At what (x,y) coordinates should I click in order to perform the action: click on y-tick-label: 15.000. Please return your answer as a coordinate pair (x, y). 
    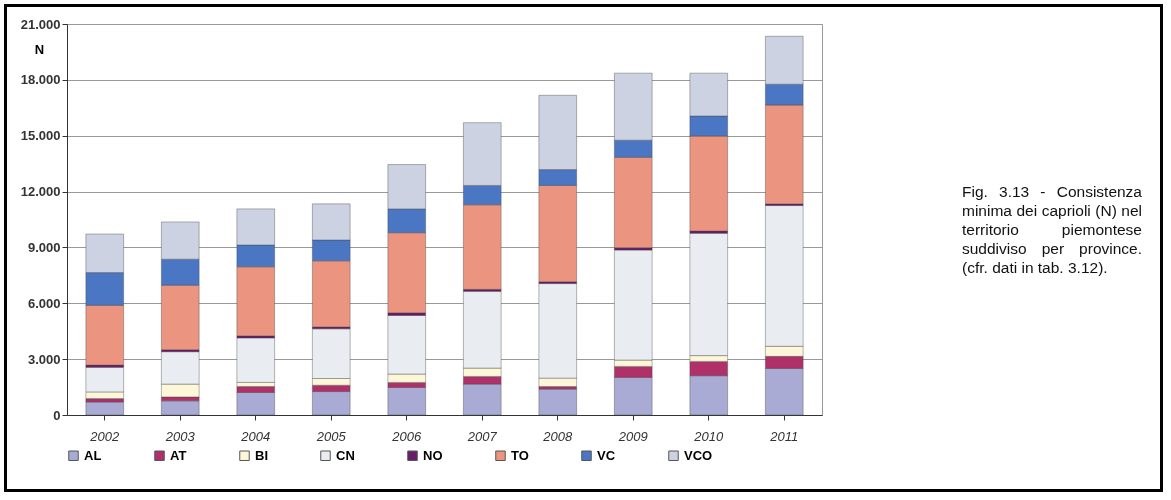
    Looking at the image, I should click on (40, 136).